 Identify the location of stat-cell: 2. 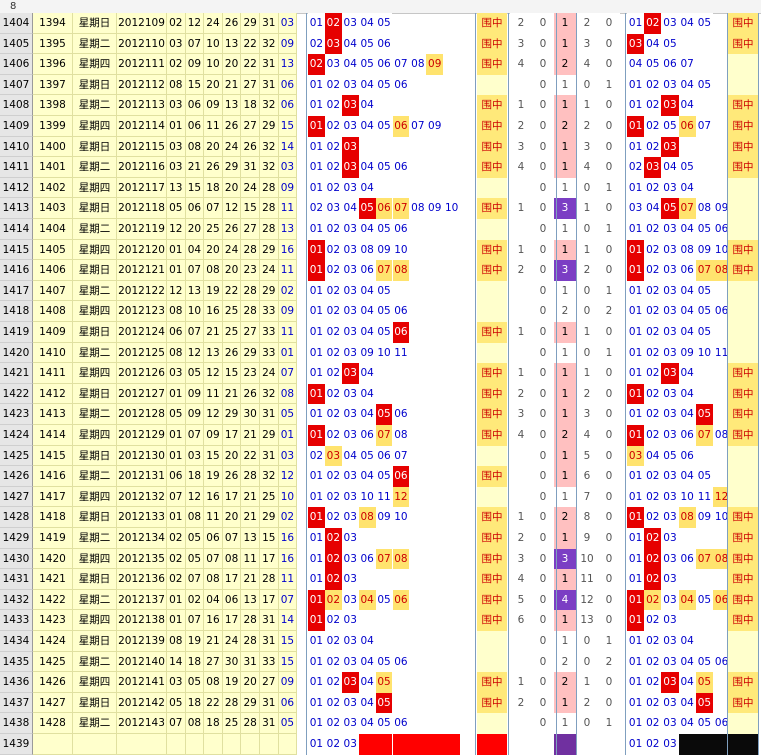
(587, 23).